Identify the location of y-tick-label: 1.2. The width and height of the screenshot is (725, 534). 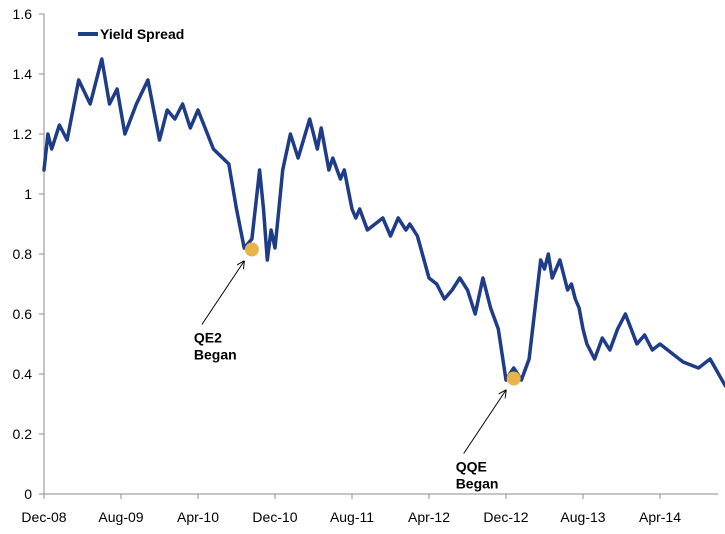
(23, 134).